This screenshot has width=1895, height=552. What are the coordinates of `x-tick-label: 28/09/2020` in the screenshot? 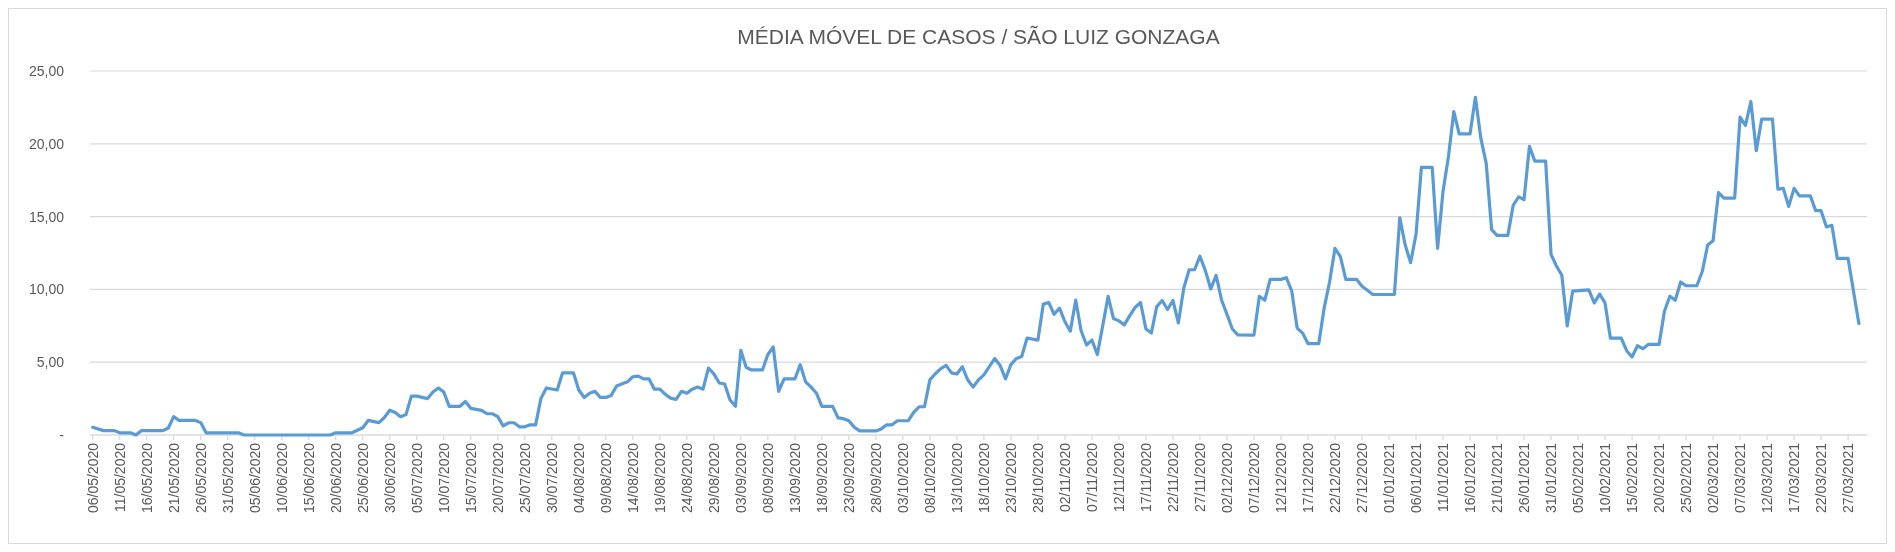 It's located at (875, 478).